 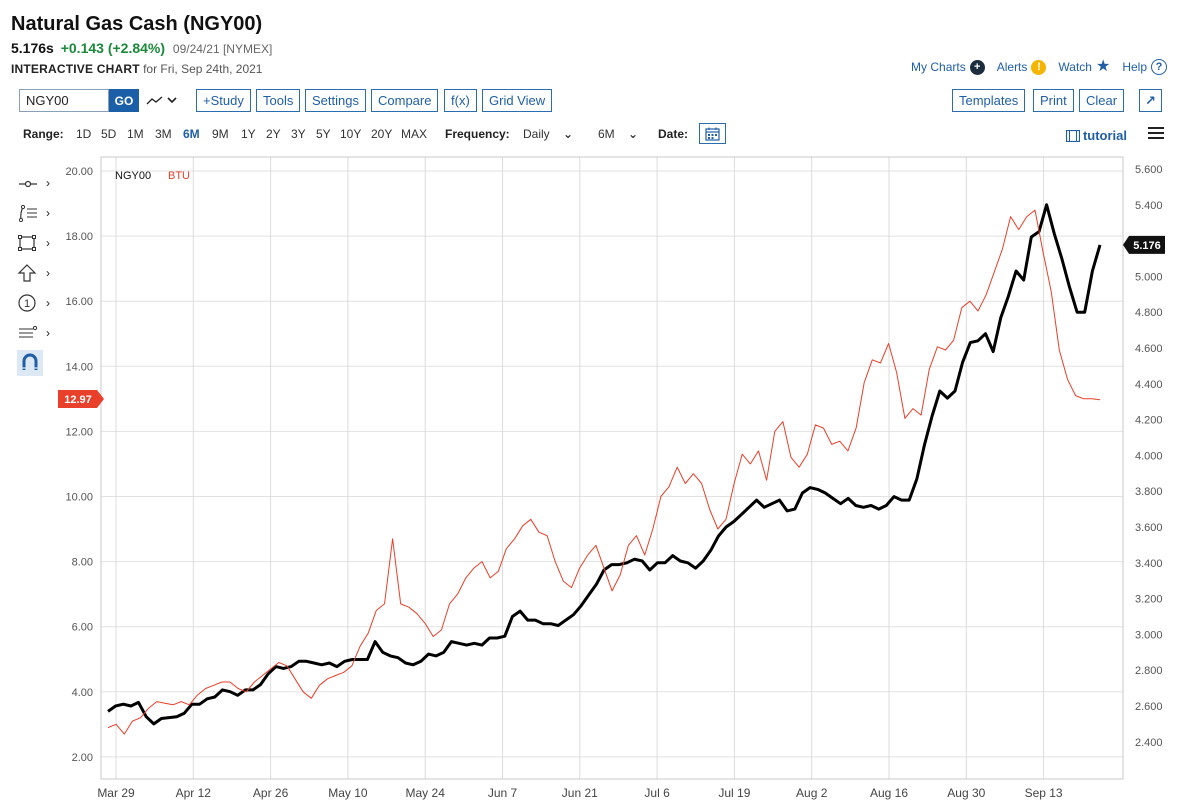 What do you see at coordinates (1144, 244) in the screenshot?
I see `last-price-tag` at bounding box center [1144, 244].